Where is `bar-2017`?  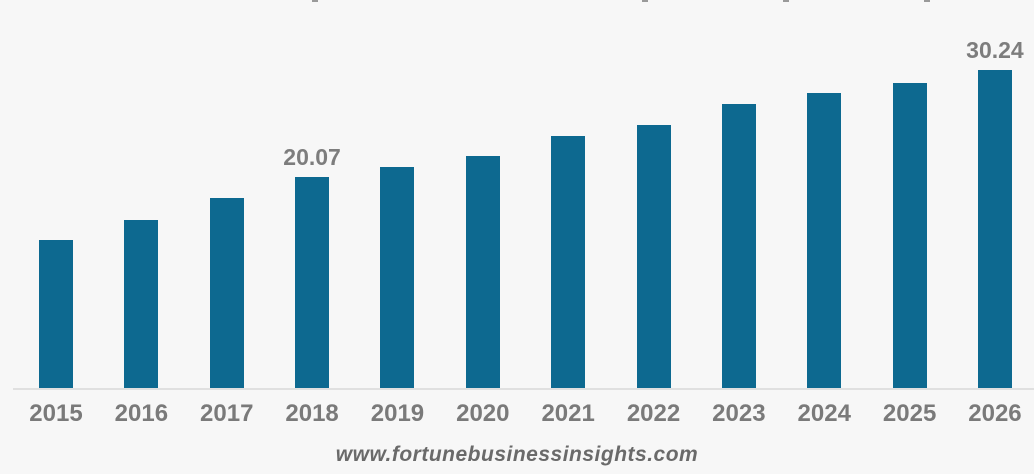 bar-2017 is located at coordinates (226, 293).